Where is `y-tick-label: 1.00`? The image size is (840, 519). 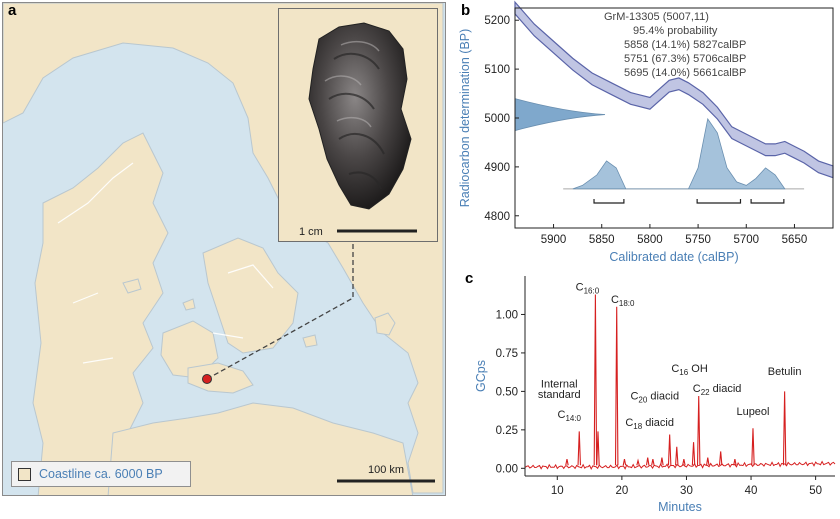
y-tick-label: 1.00 is located at coordinates (507, 315).